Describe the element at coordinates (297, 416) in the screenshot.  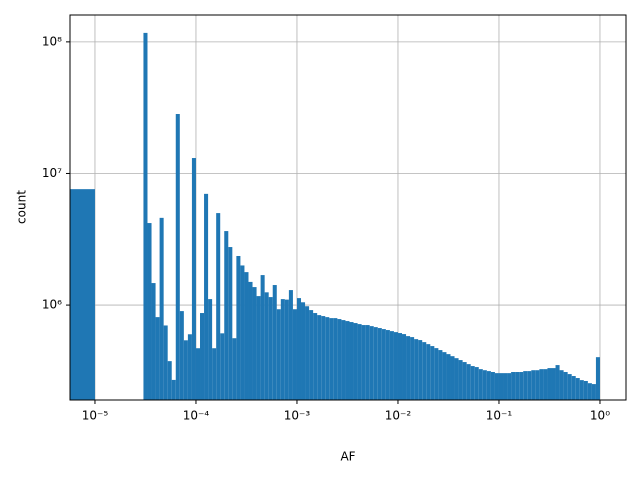
I see `x-tick-label: 10⁻³` at that location.